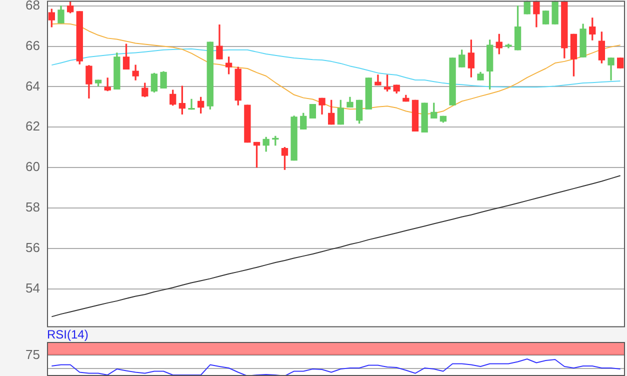 The height and width of the screenshot is (376, 627). I want to click on y-tick-label: 60, so click(33, 166).